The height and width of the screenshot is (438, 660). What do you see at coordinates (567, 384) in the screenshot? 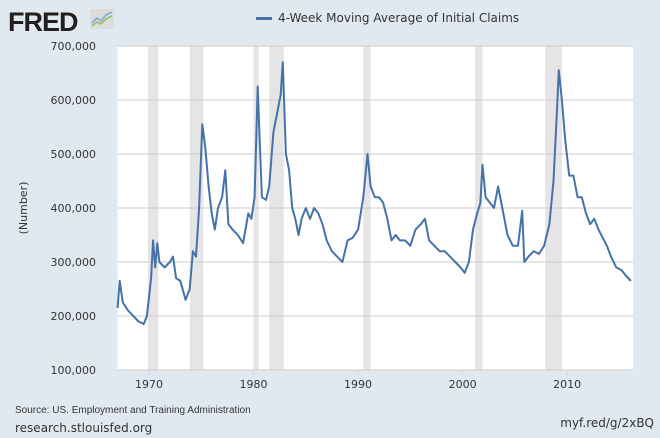
I see `x-tick-label: 2010` at bounding box center [567, 384].